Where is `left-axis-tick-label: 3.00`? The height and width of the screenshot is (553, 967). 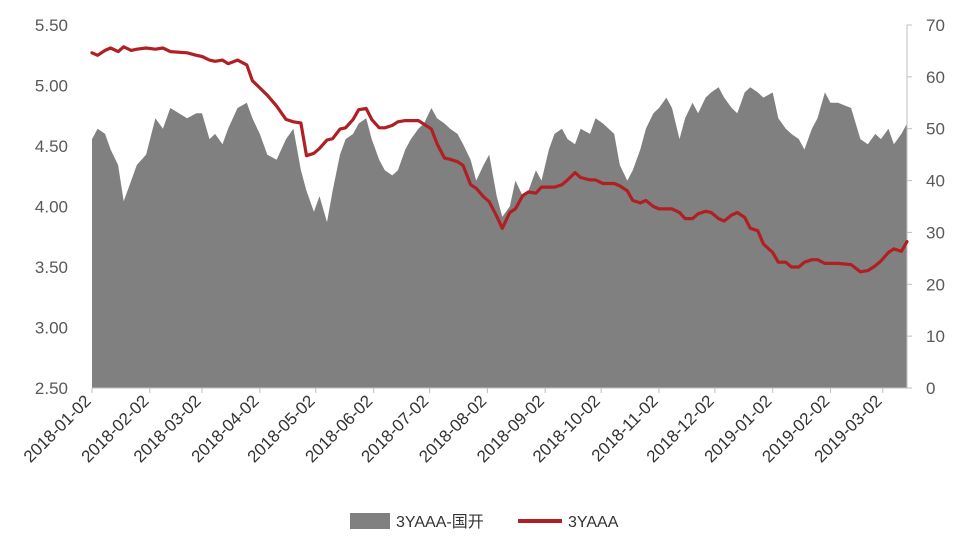 left-axis-tick-label: 3.00 is located at coordinates (51, 328).